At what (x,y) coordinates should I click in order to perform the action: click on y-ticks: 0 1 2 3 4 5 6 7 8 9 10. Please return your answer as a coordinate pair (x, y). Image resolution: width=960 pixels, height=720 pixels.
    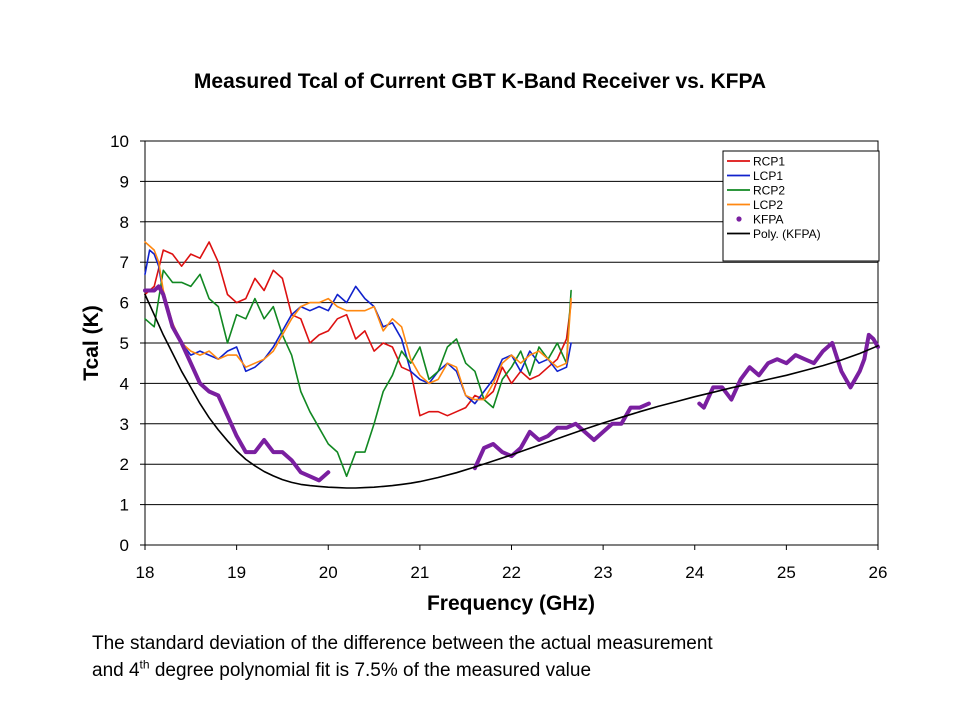
    Looking at the image, I should click on (127, 343).